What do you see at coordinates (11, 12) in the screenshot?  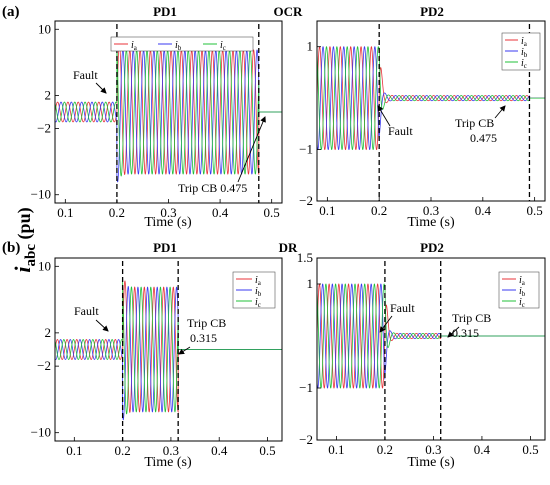 I see `row-tag-a: (a)` at bounding box center [11, 12].